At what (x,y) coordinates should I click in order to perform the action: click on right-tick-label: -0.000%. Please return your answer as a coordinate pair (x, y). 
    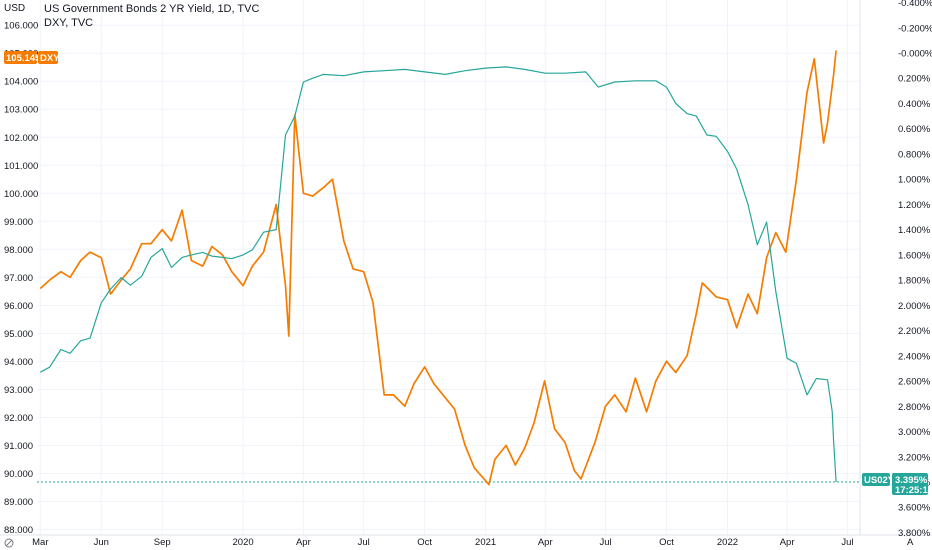
    Looking at the image, I should click on (915, 53).